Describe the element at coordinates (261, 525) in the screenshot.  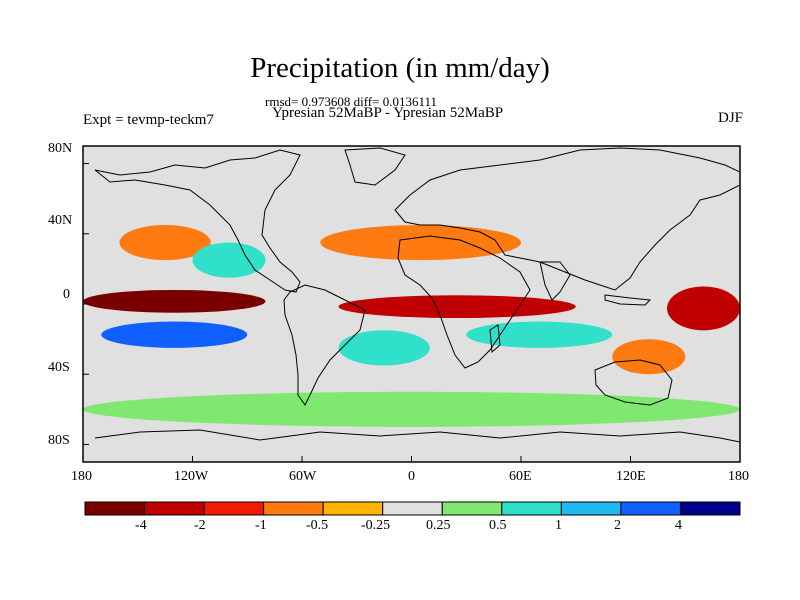
I see `colorbar-label: -1` at that location.